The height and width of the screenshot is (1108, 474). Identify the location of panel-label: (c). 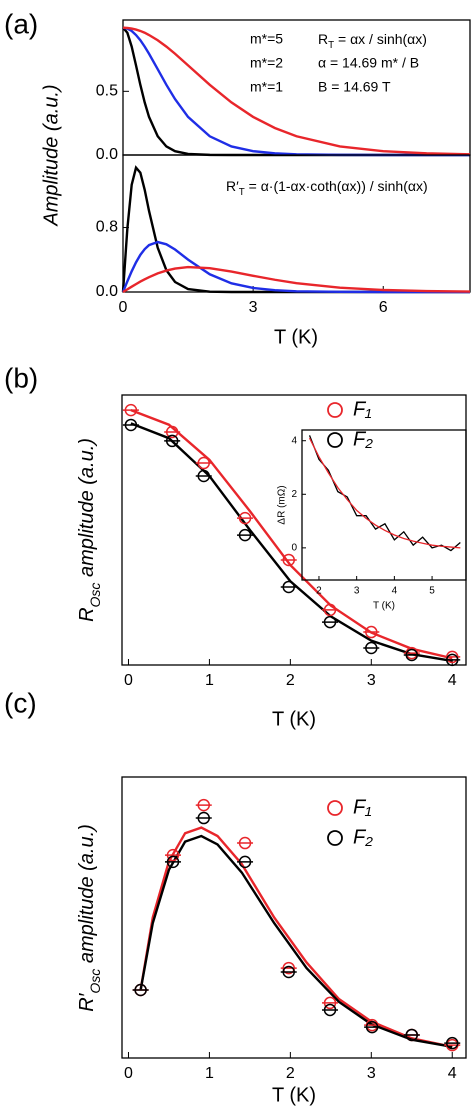
(20, 702).